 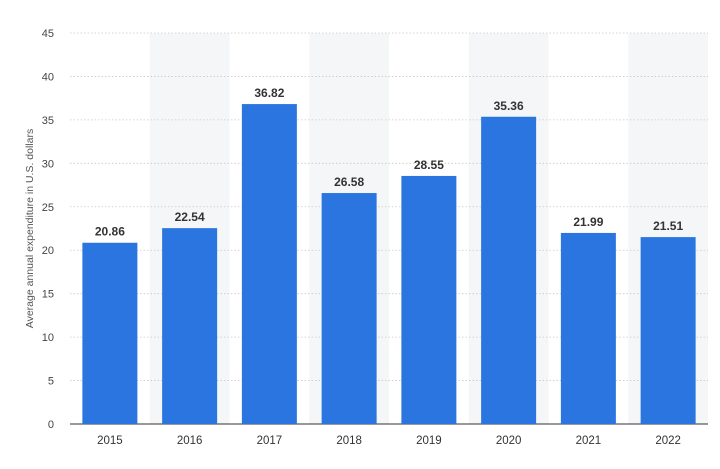 I want to click on y-tick-label: 40, so click(x=48, y=77).